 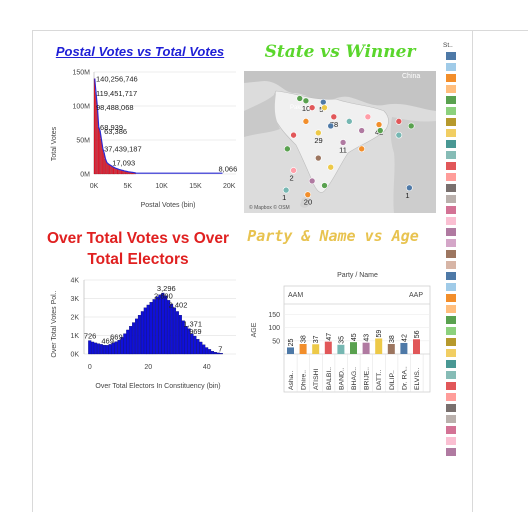 I want to click on state-point-label: 11, so click(x=343, y=149).